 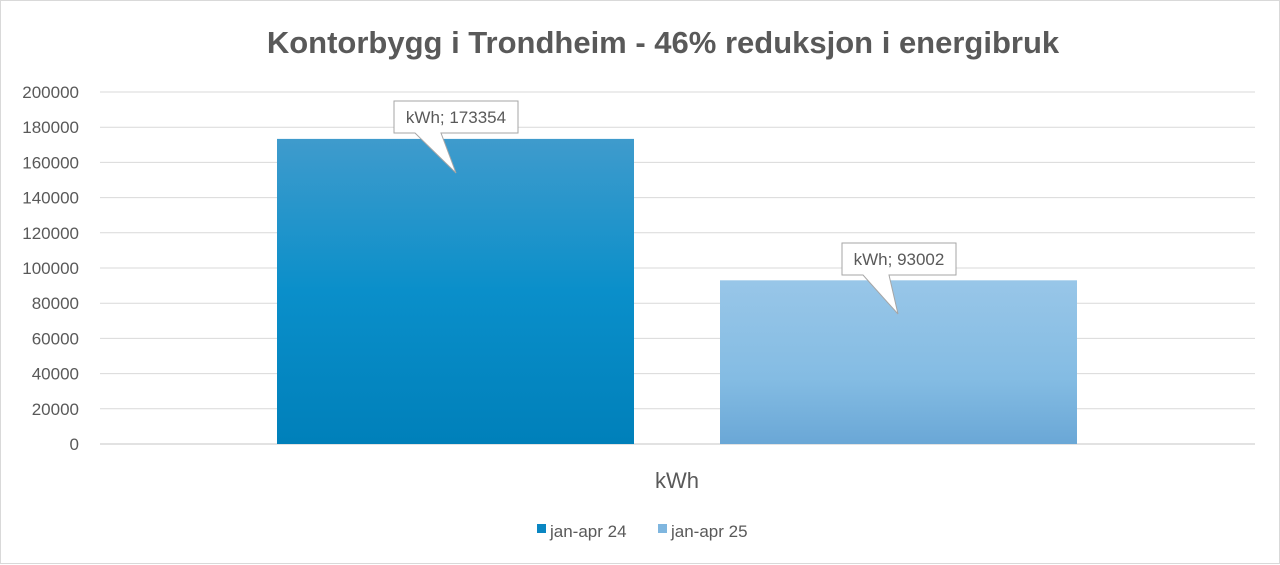 I want to click on y-tick-label: 40000, so click(x=55, y=374).